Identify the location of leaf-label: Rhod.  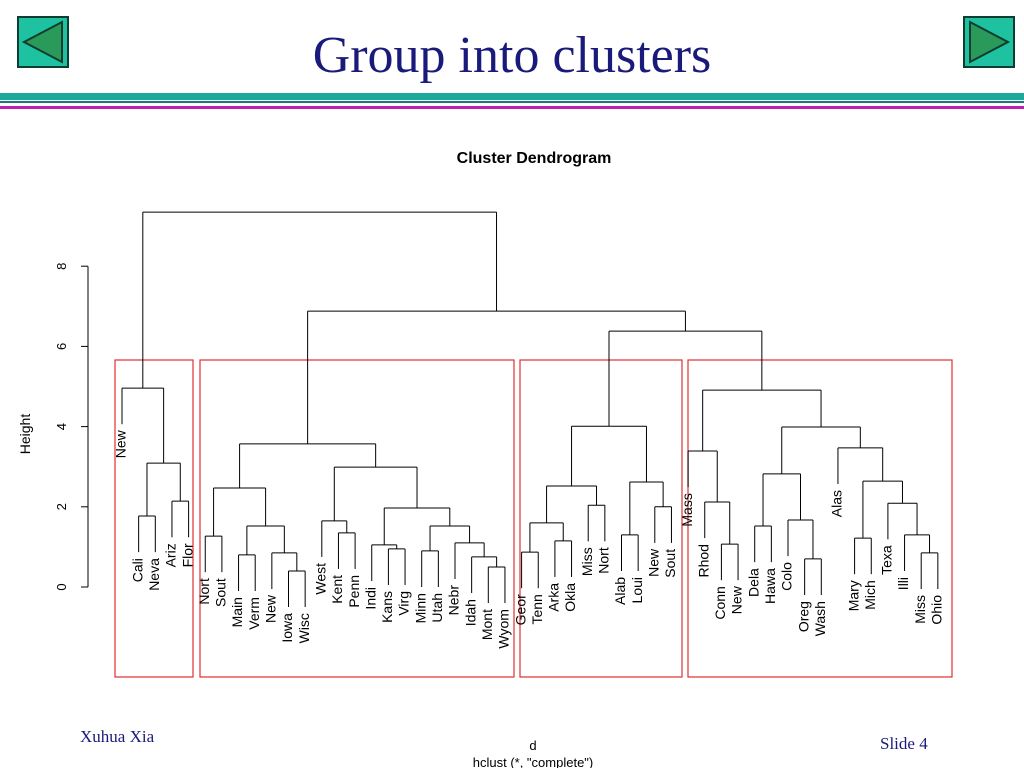
(703, 560).